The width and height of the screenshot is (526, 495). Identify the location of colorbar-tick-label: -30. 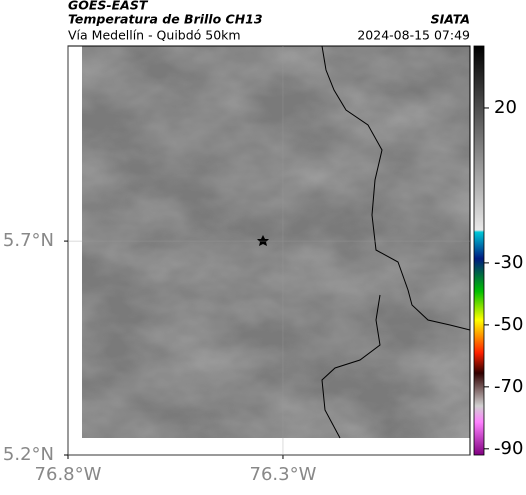
(508, 262).